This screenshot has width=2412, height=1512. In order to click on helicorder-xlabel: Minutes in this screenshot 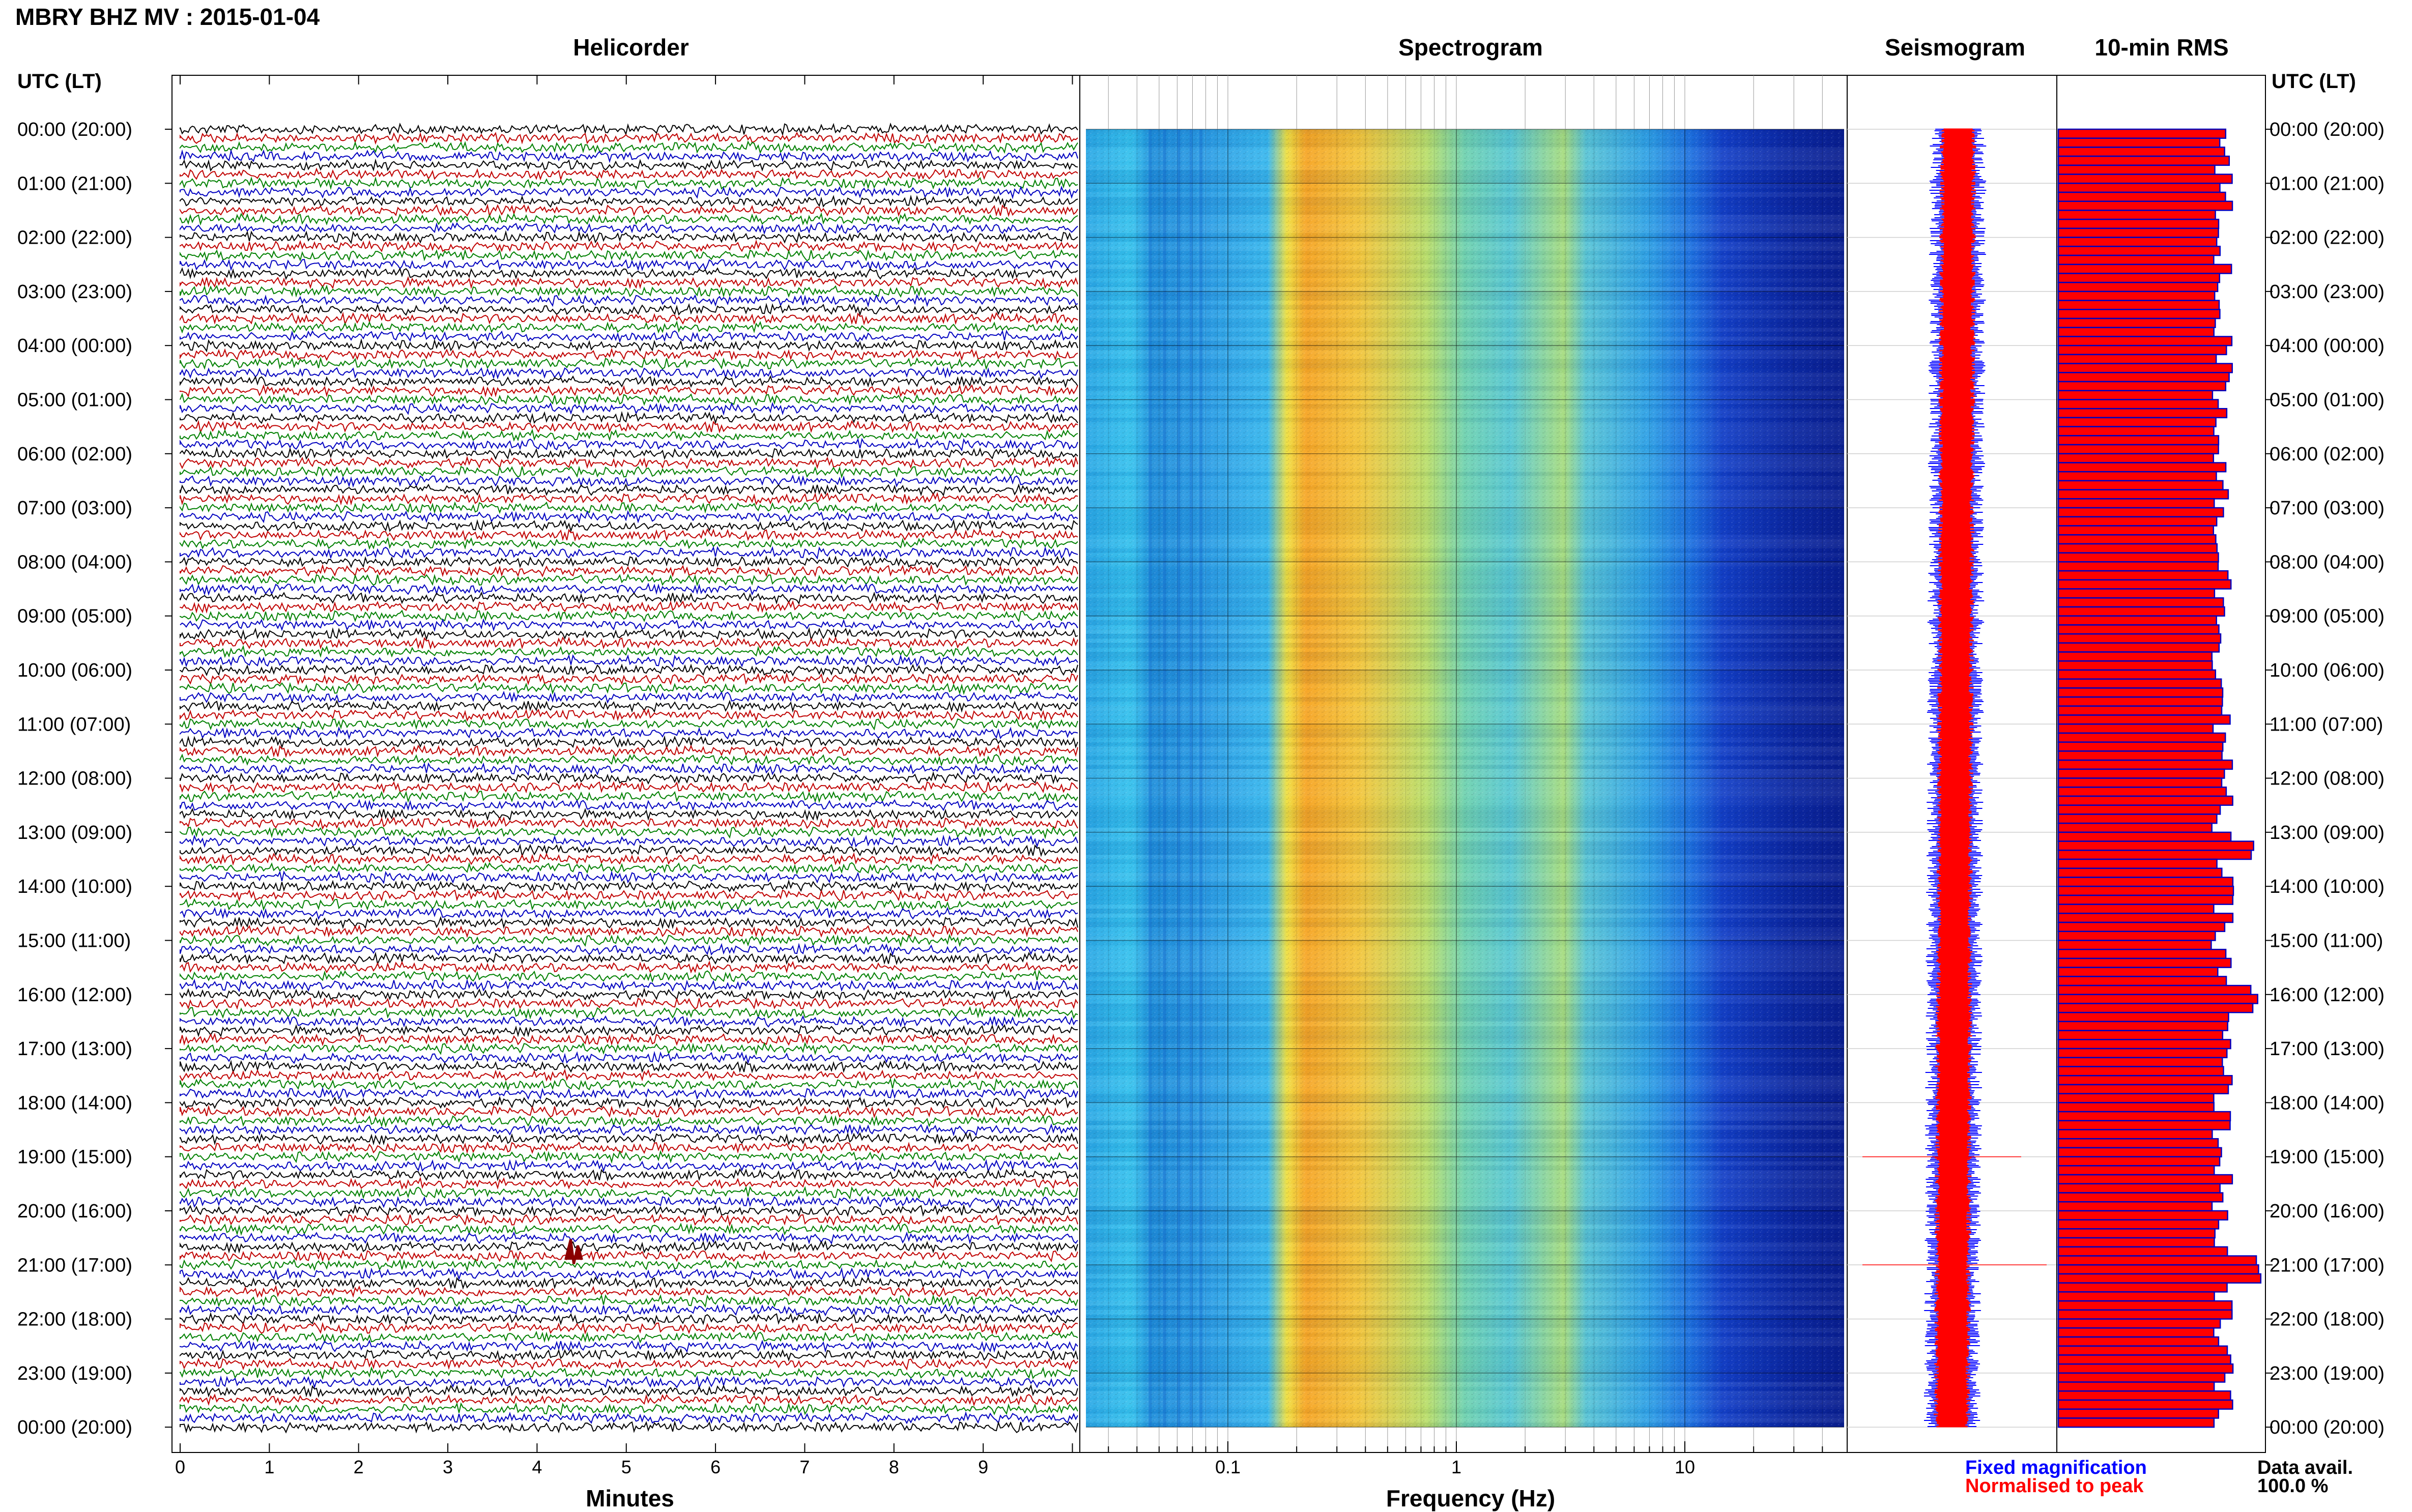, I will do `click(630, 1498)`.